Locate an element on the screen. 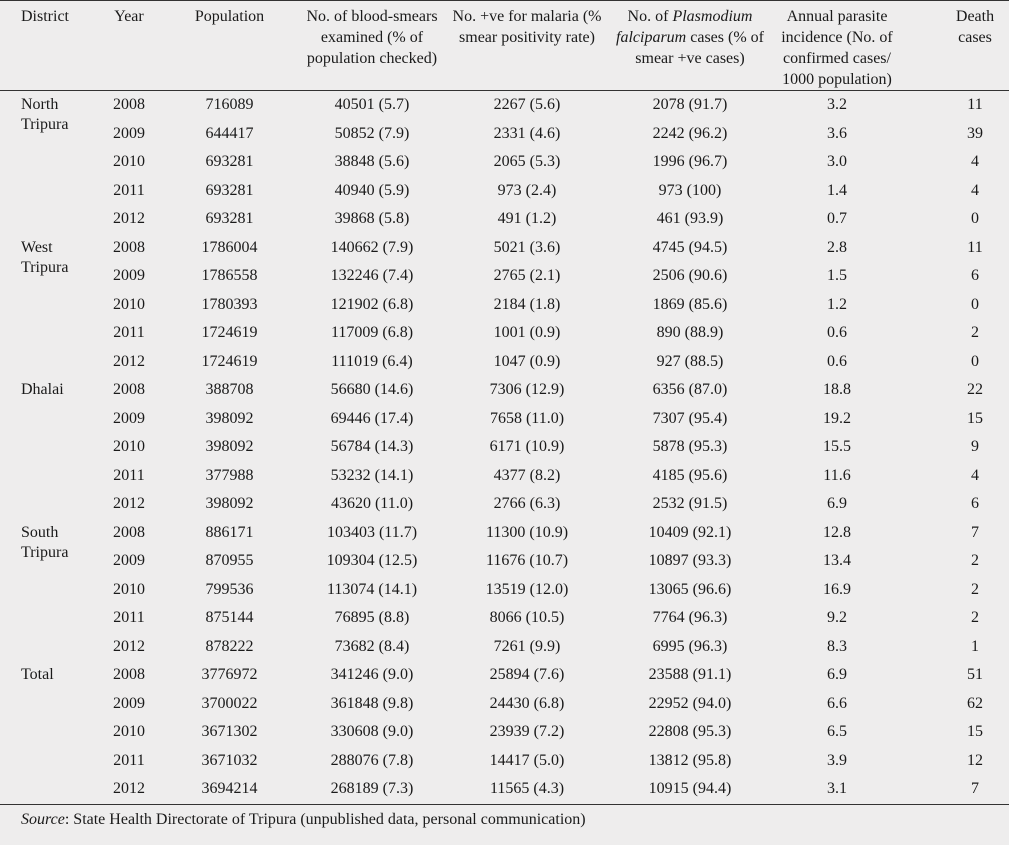 The height and width of the screenshot is (845, 1009). cell-smears: 40501 (5.7) is located at coordinates (372, 105).